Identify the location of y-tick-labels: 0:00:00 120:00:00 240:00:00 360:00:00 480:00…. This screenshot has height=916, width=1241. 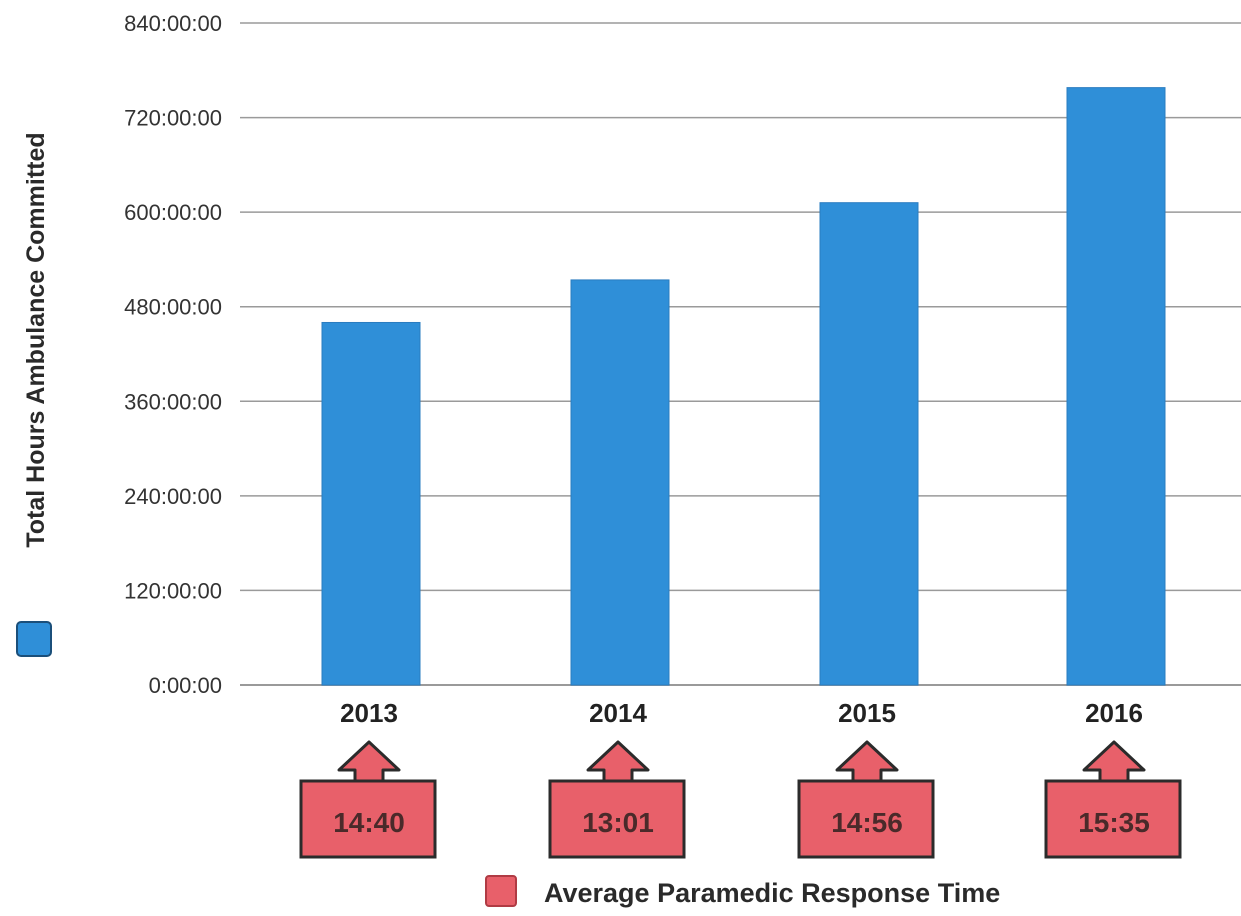
(173, 354).